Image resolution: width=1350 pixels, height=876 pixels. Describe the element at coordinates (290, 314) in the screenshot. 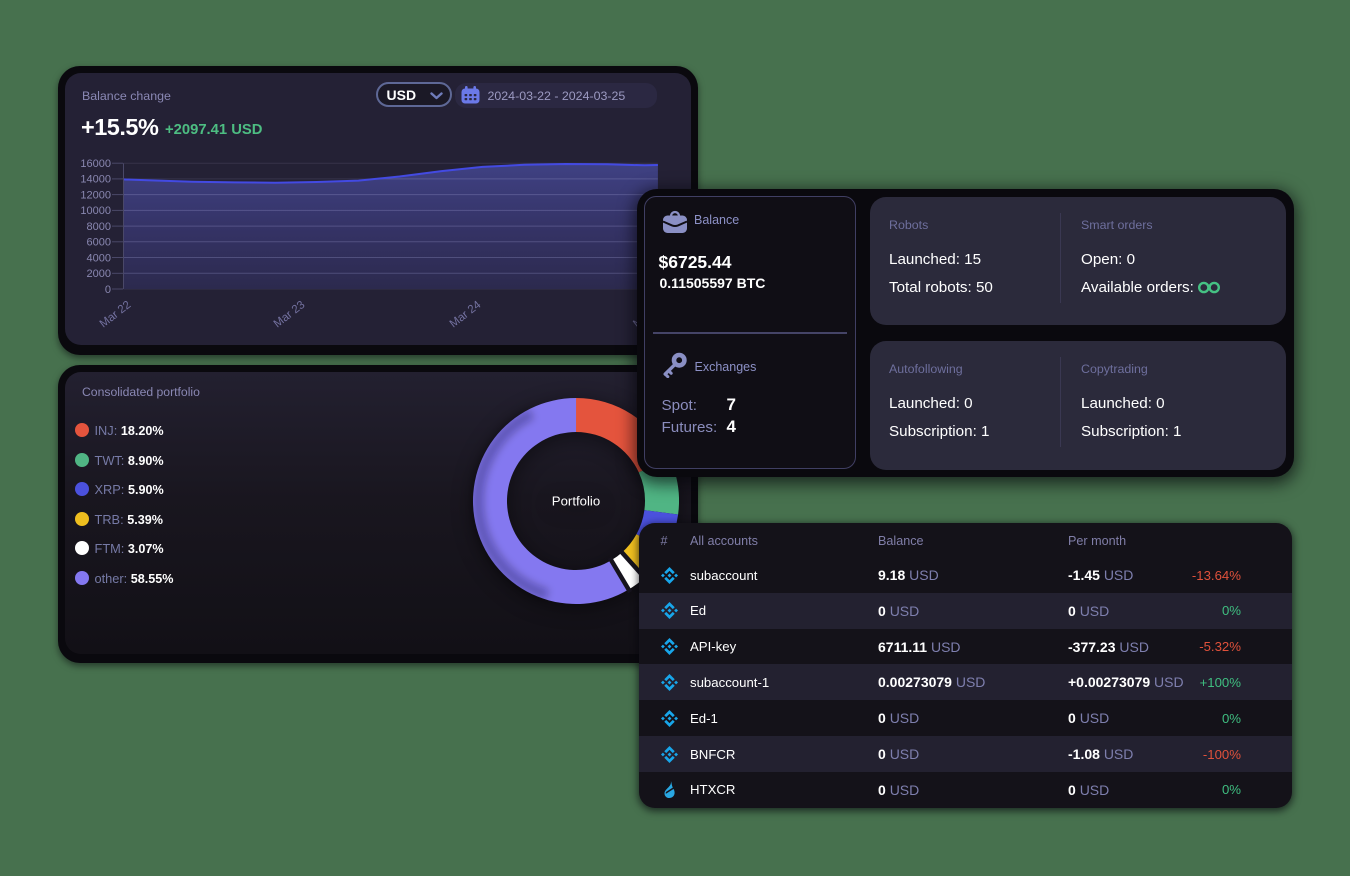

I see `svg-text: Mar 23` at that location.